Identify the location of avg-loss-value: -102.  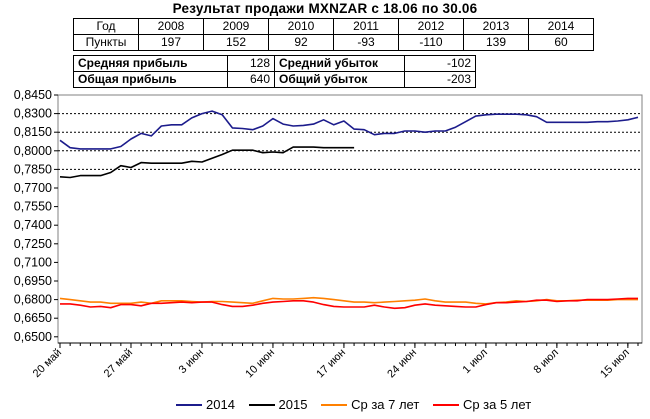
(440, 63).